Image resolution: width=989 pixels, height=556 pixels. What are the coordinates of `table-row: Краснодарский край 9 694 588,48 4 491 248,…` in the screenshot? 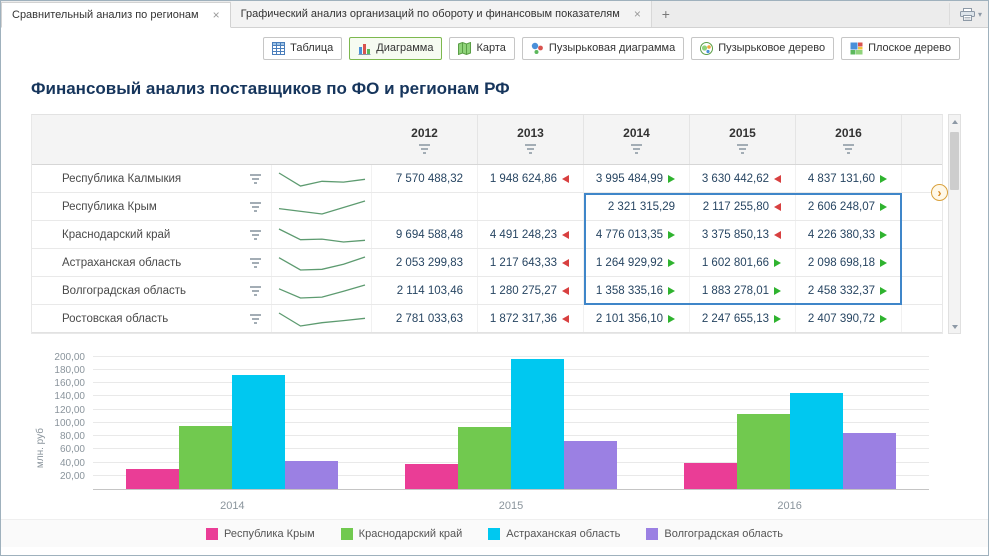 It's located at (487, 235).